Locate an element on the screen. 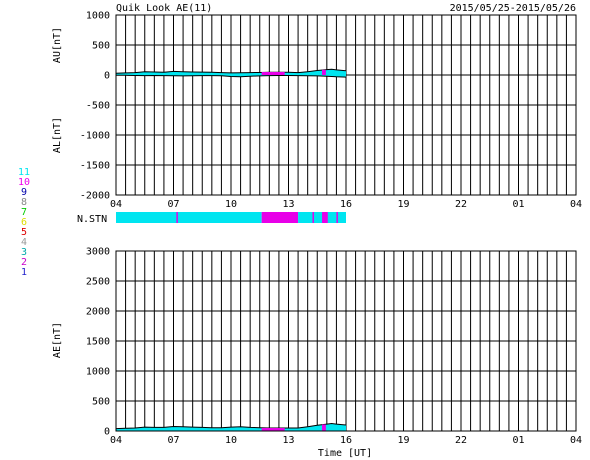 Image resolution: width=590 pixels, height=460 pixels. y-tick-label: 2500 is located at coordinates (98, 282).